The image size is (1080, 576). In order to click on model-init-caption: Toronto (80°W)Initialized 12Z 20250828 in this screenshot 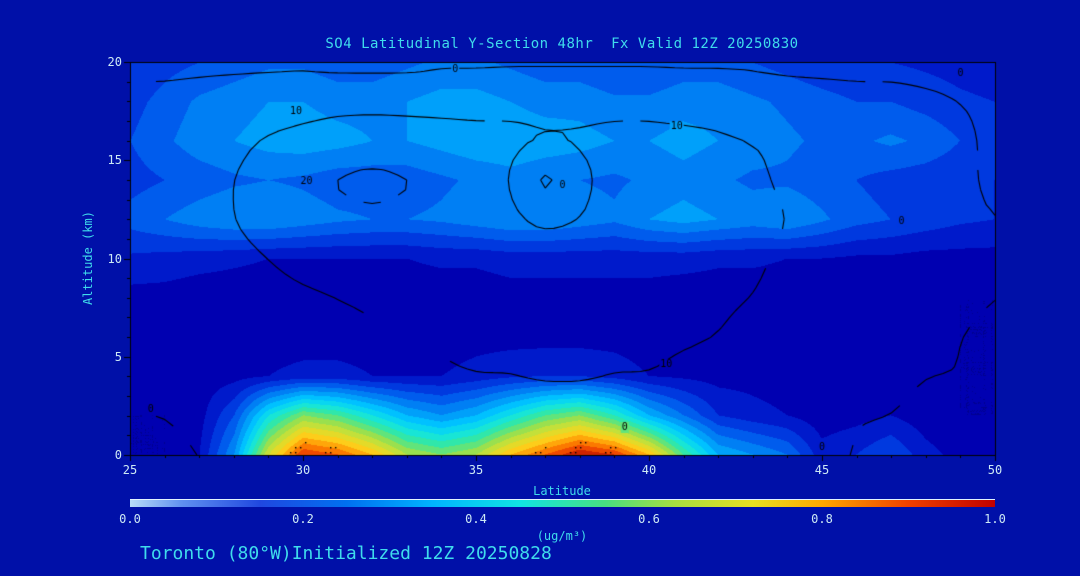, I will do `click(346, 553)`.